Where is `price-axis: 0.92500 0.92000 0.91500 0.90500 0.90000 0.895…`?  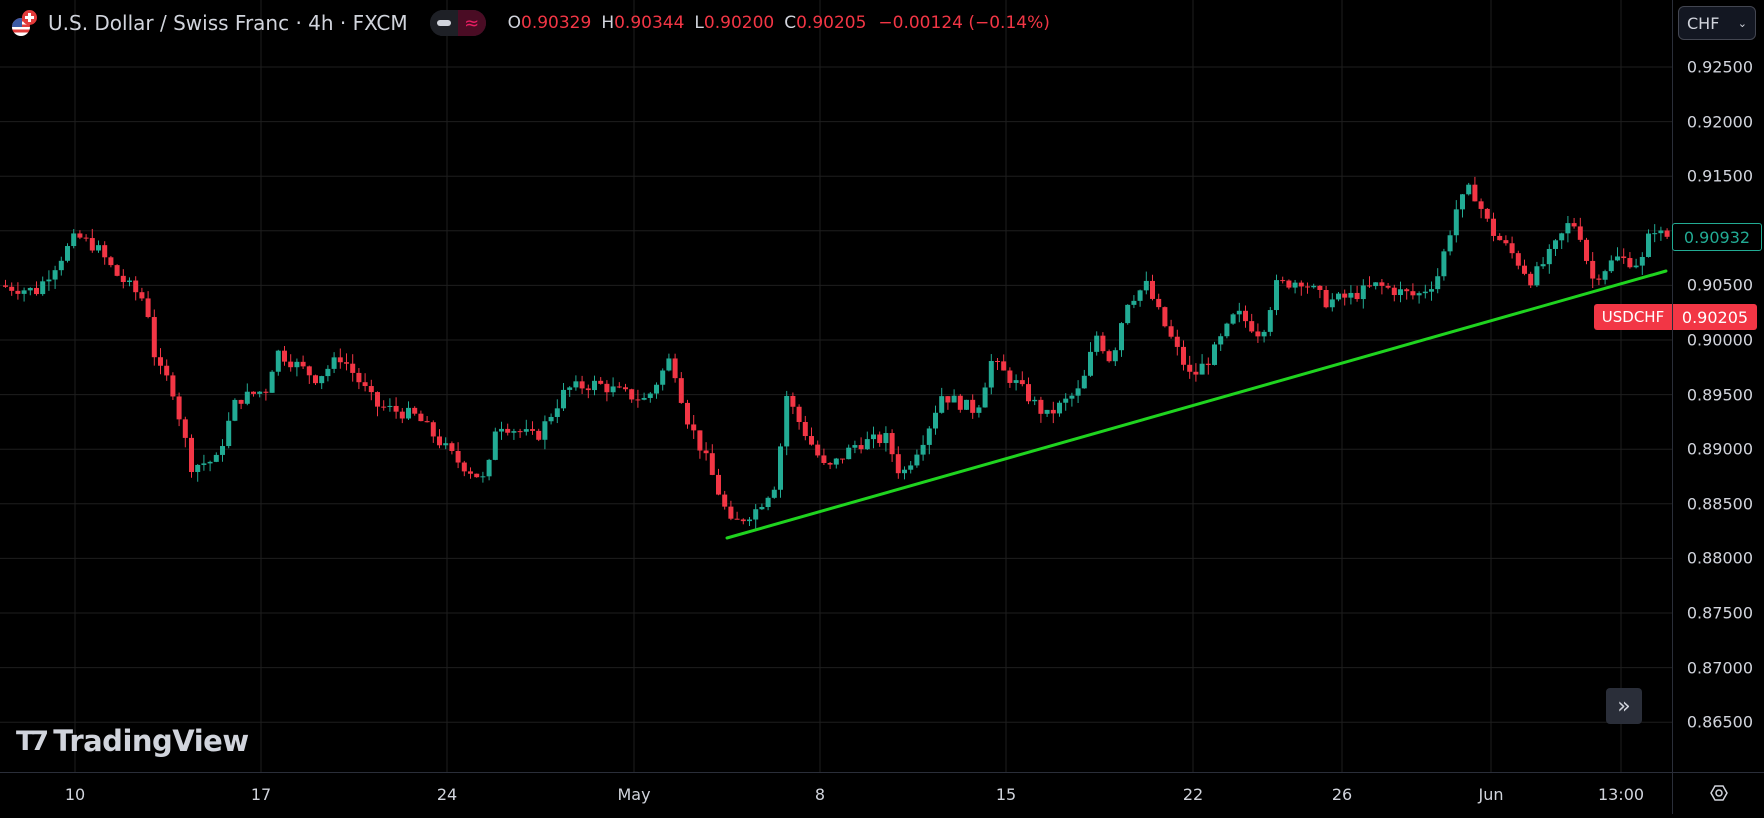 price-axis: 0.92500 0.92000 0.91500 0.90500 0.90000 0.895… is located at coordinates (1718, 386).